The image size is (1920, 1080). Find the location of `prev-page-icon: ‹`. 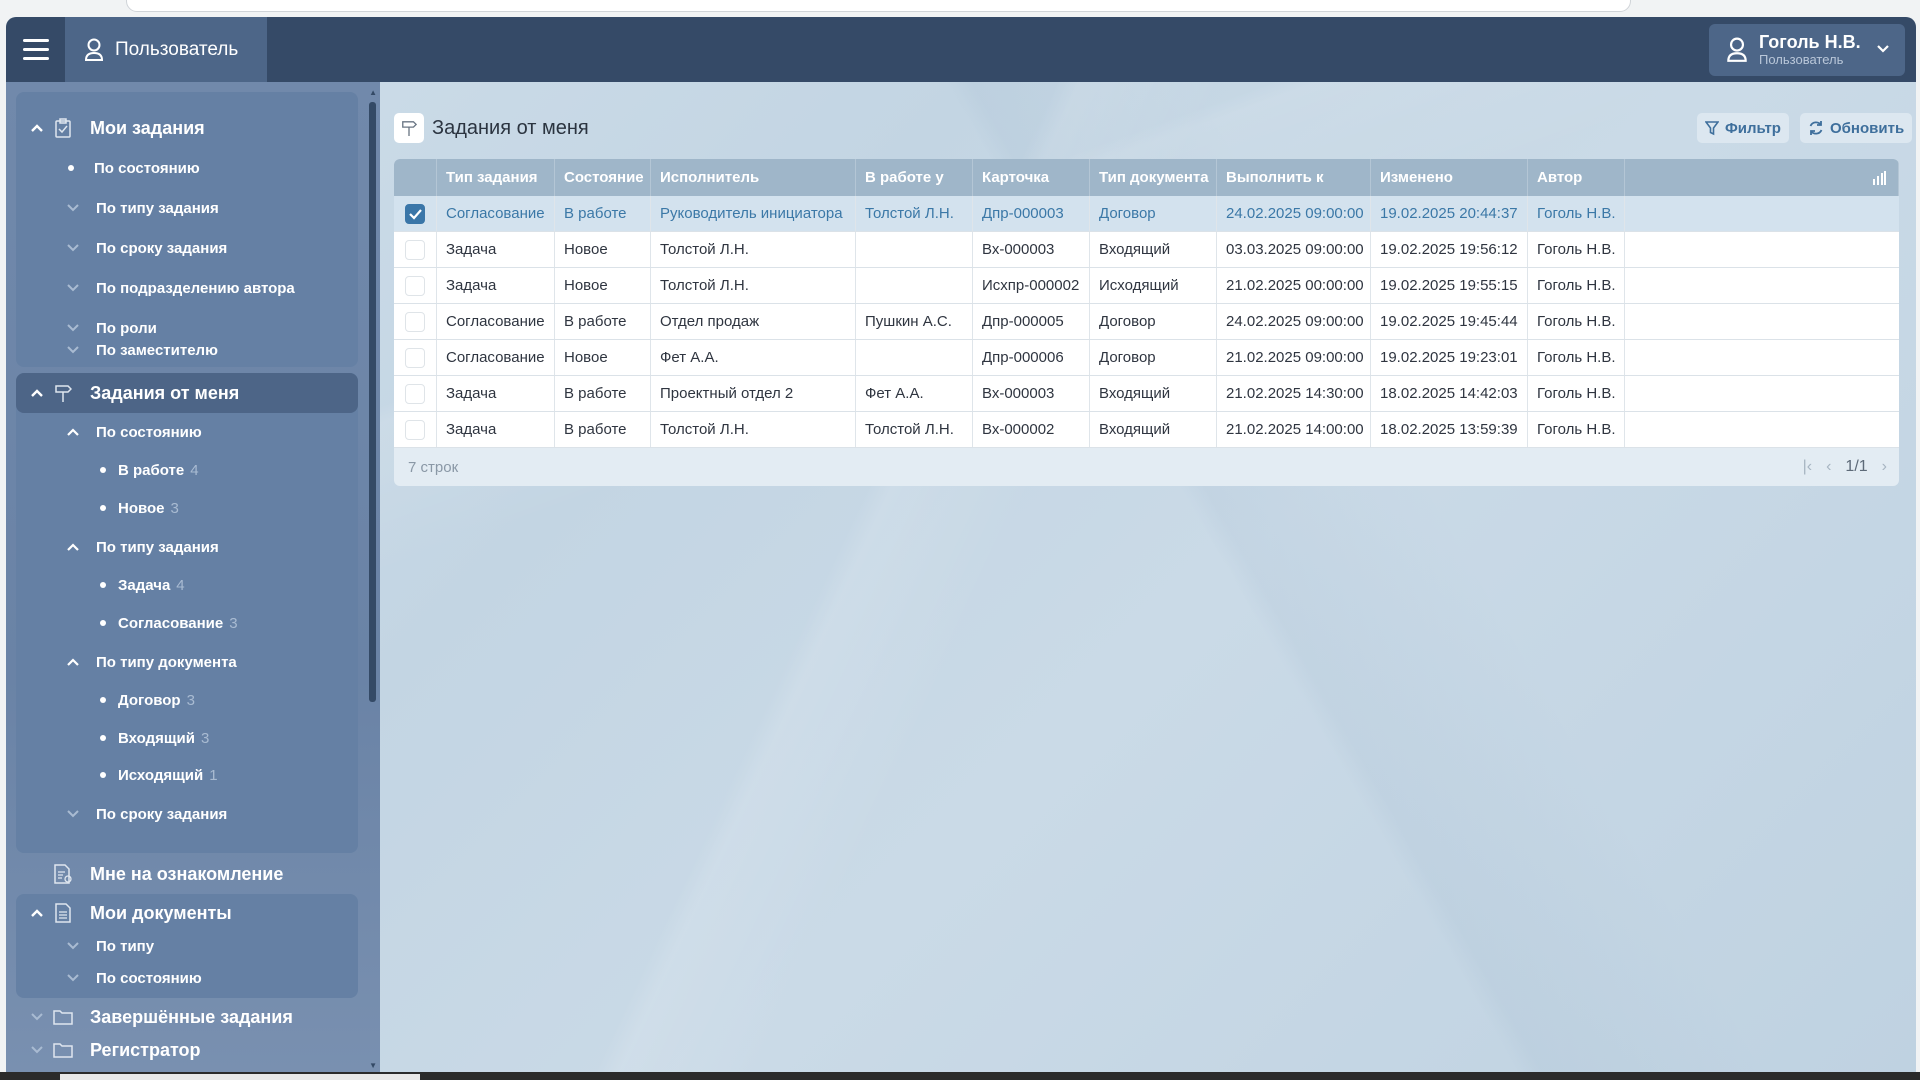

prev-page-icon: ‹ is located at coordinates (1829, 466).